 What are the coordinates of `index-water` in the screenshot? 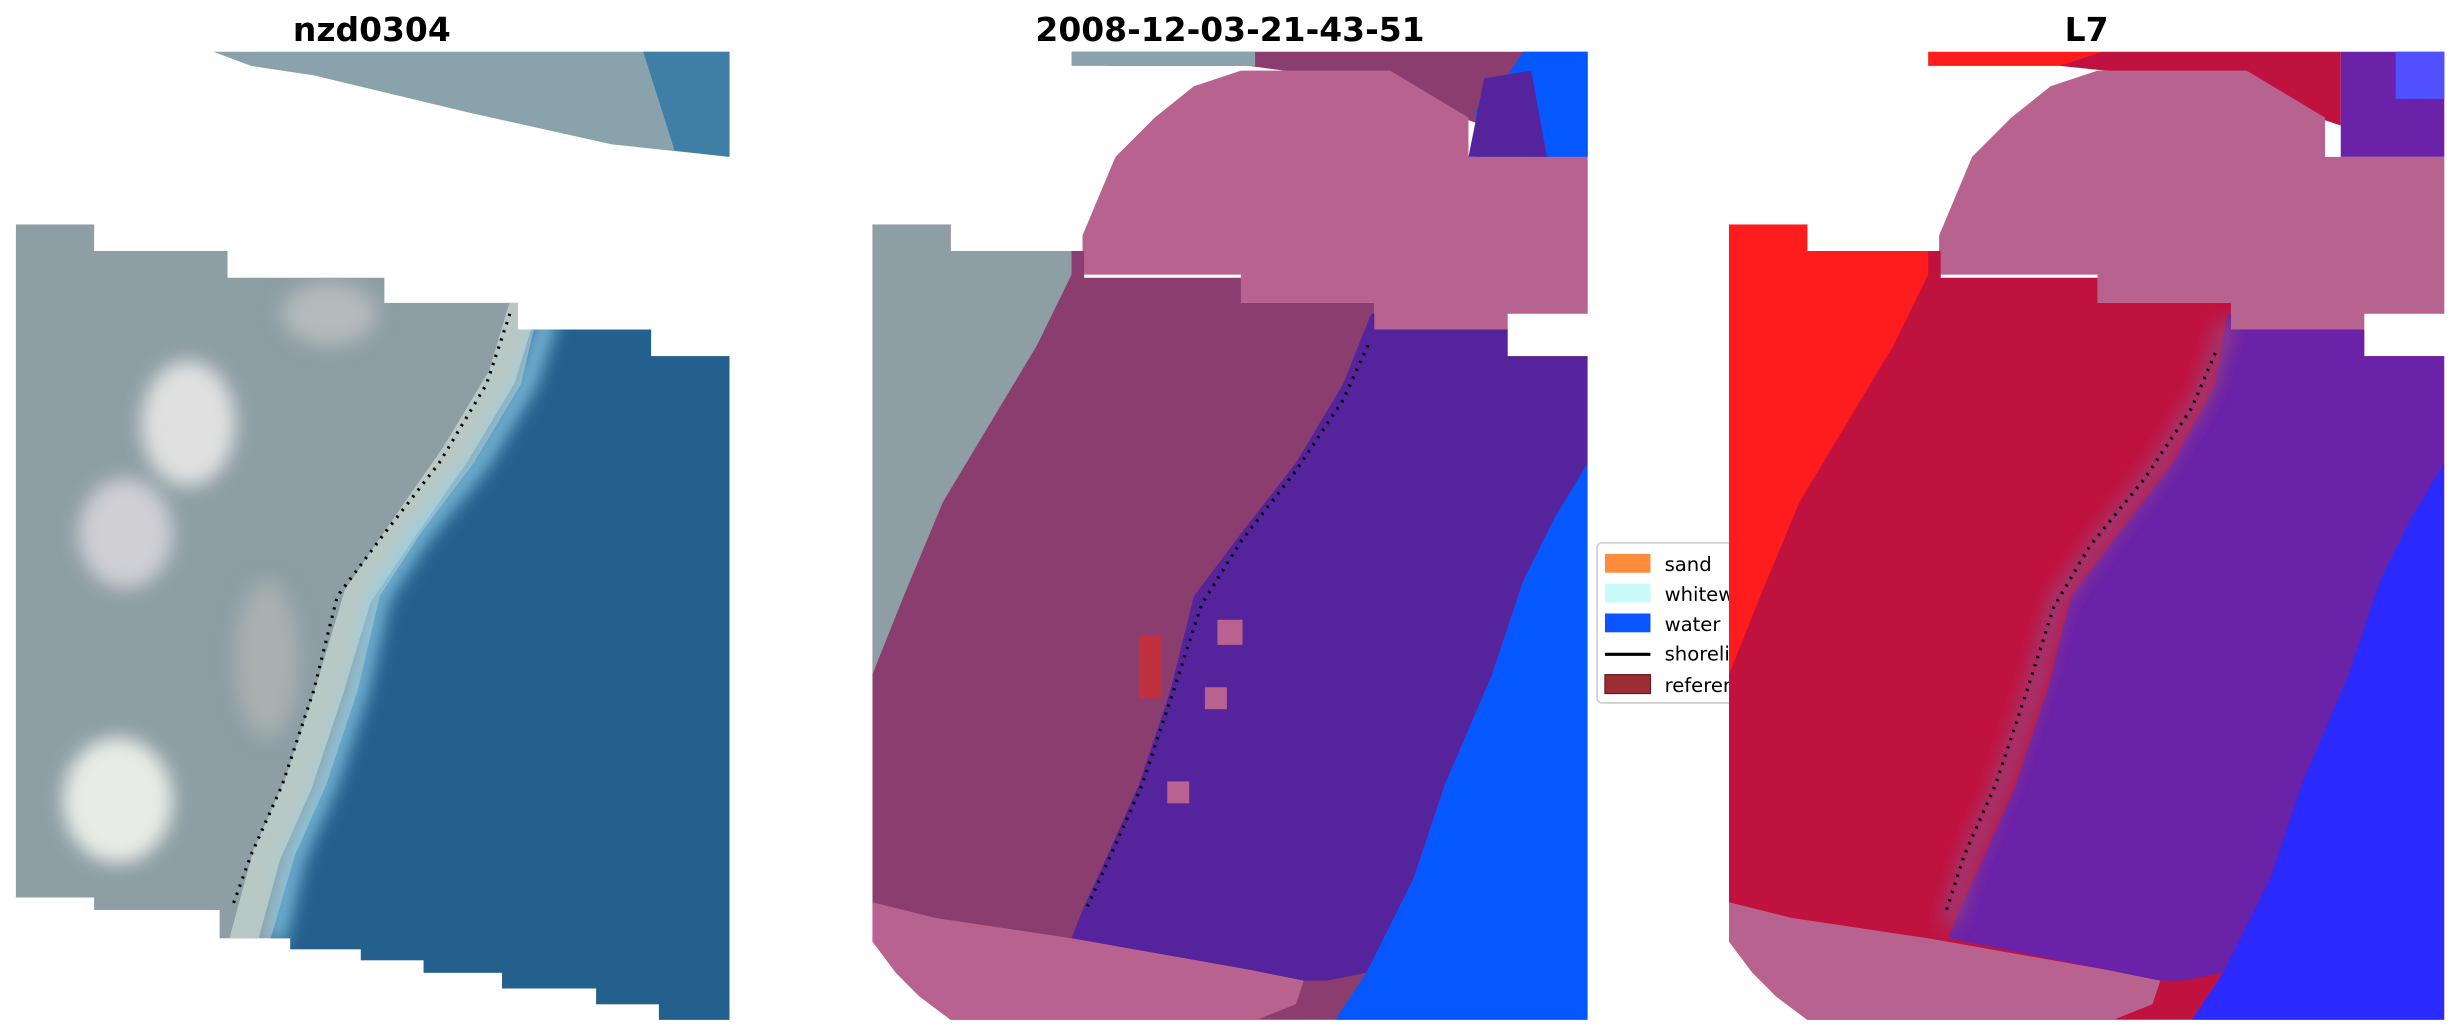 It's located at (2196, 647).